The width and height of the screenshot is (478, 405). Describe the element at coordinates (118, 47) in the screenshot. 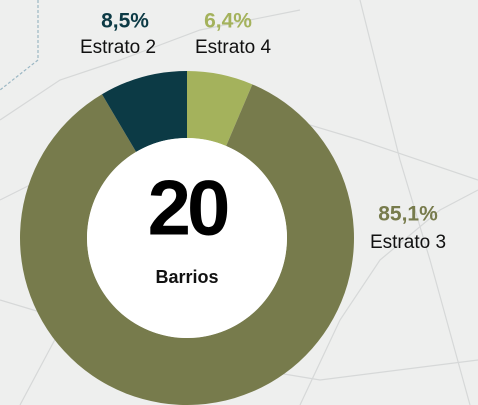

I see `category-label: Estrato 2` at that location.